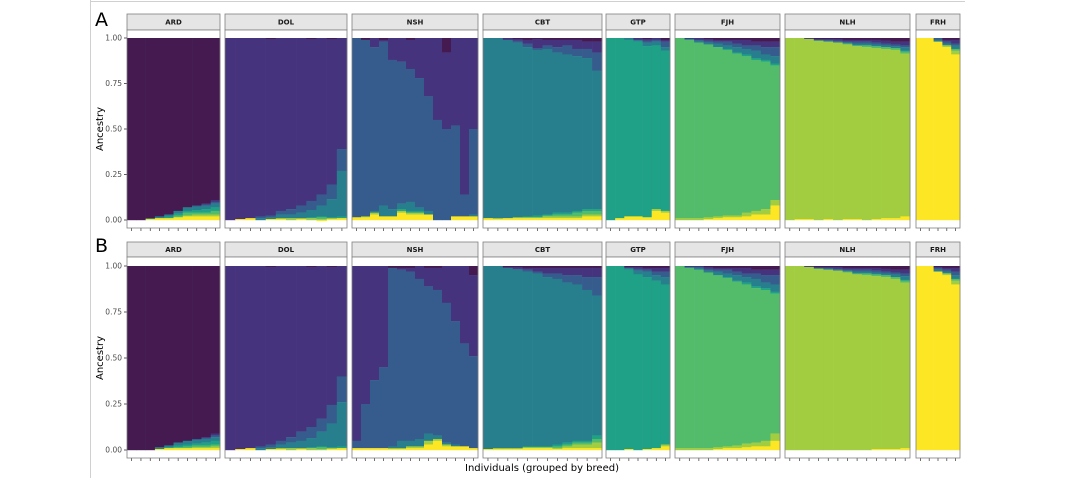 This screenshot has height=478, width=1090. I want to click on y-tick-label: 0.50, so click(113, 129).